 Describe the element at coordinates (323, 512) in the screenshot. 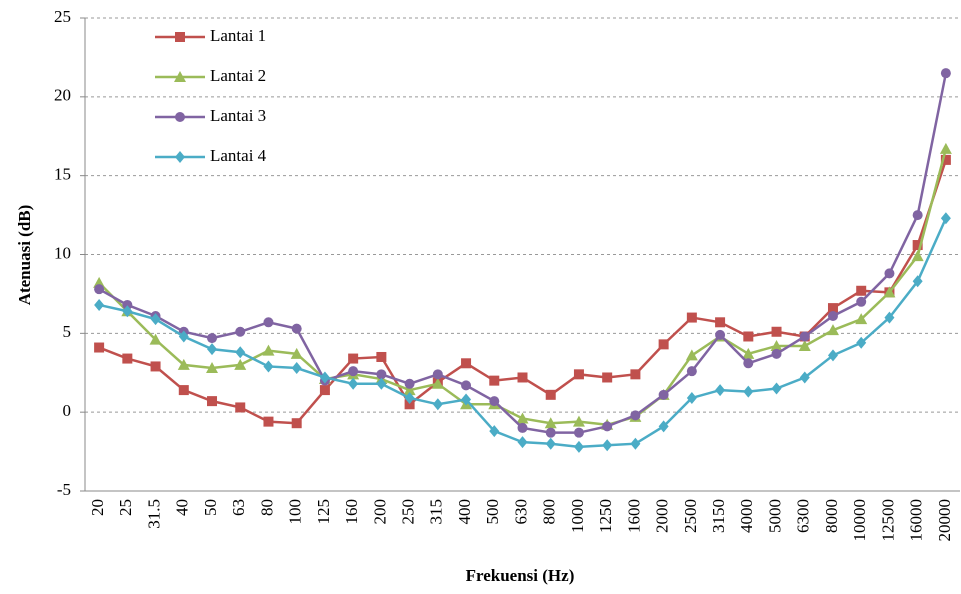

I see `x-tick-label: 125` at that location.